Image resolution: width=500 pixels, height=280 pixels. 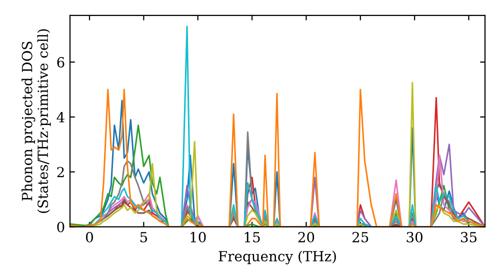 I want to click on x-tick-label: 10, so click(x=198, y=237).